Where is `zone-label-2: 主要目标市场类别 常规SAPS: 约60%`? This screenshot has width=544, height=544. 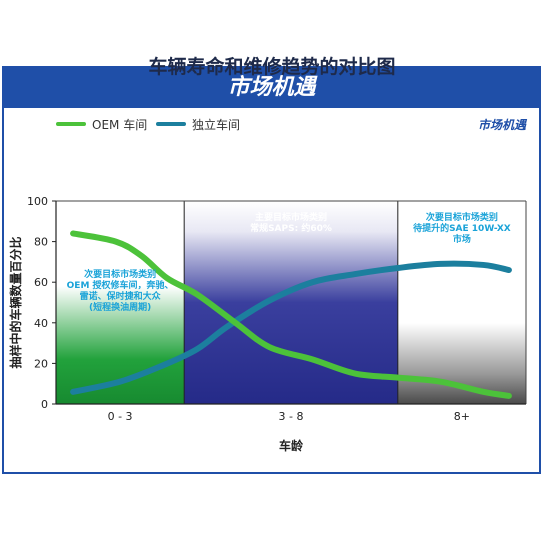 zone-label-2: 主要目标市场类别 常规SAPS: 约60% is located at coordinates (291, 224).